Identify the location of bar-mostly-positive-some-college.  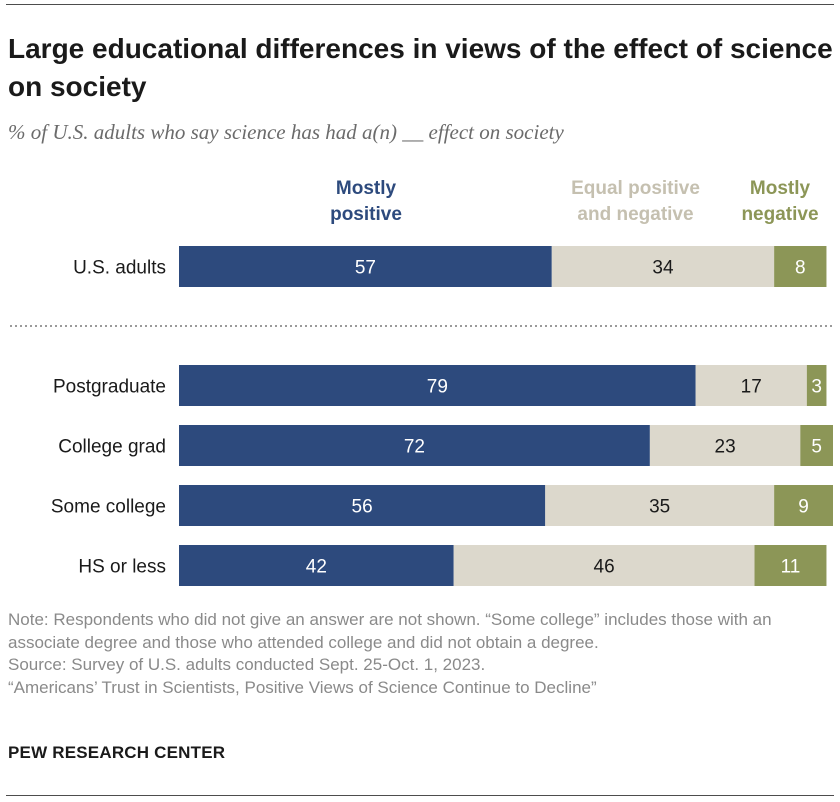
(362, 505).